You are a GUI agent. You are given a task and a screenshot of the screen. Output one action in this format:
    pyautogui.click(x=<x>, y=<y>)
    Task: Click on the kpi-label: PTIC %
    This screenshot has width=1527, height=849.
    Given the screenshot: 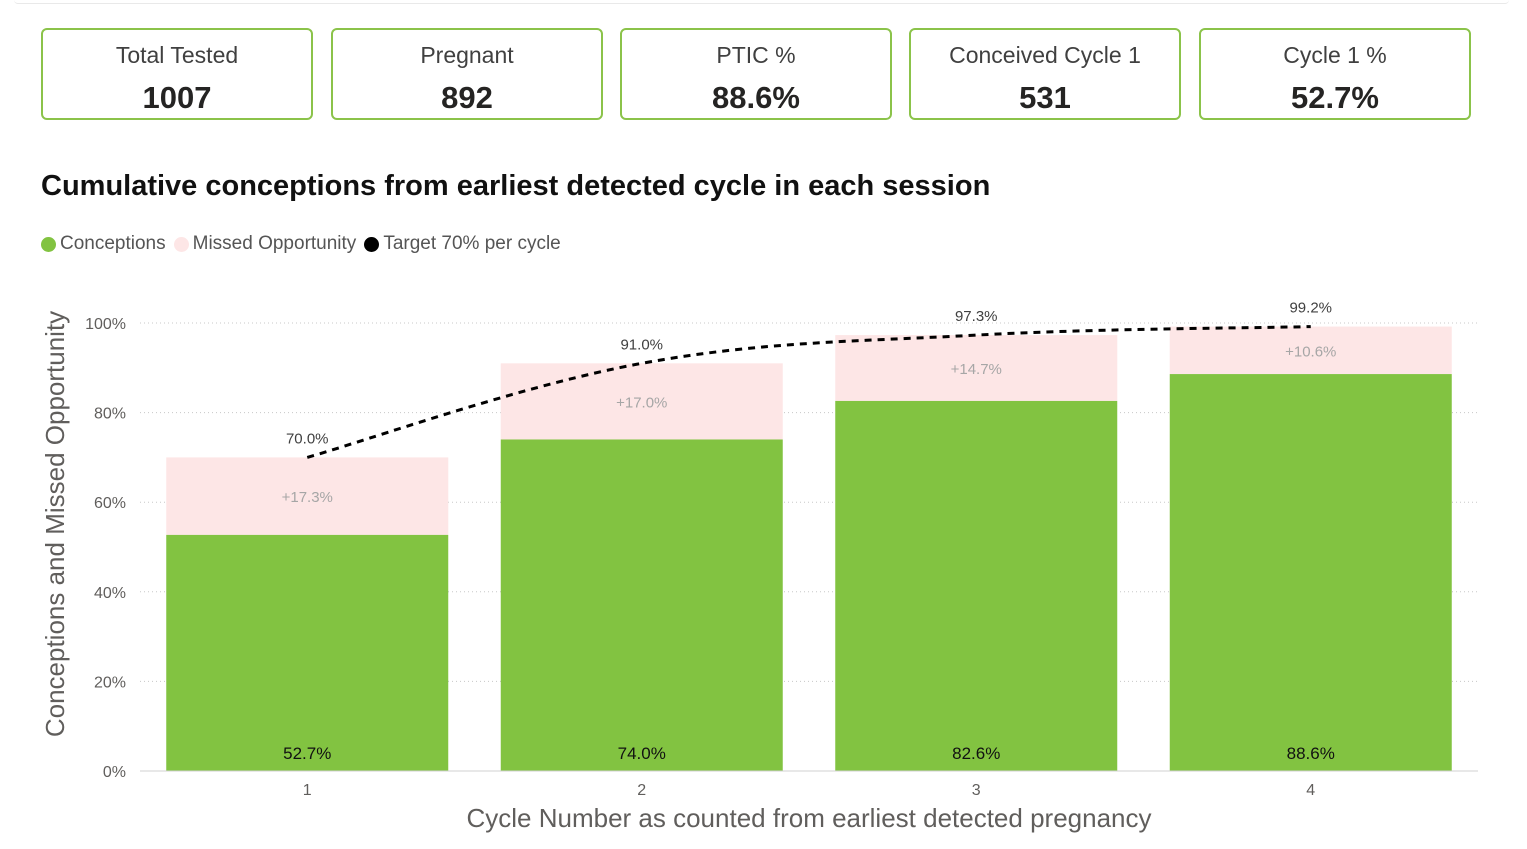 What is the action you would take?
    pyautogui.click(x=756, y=55)
    